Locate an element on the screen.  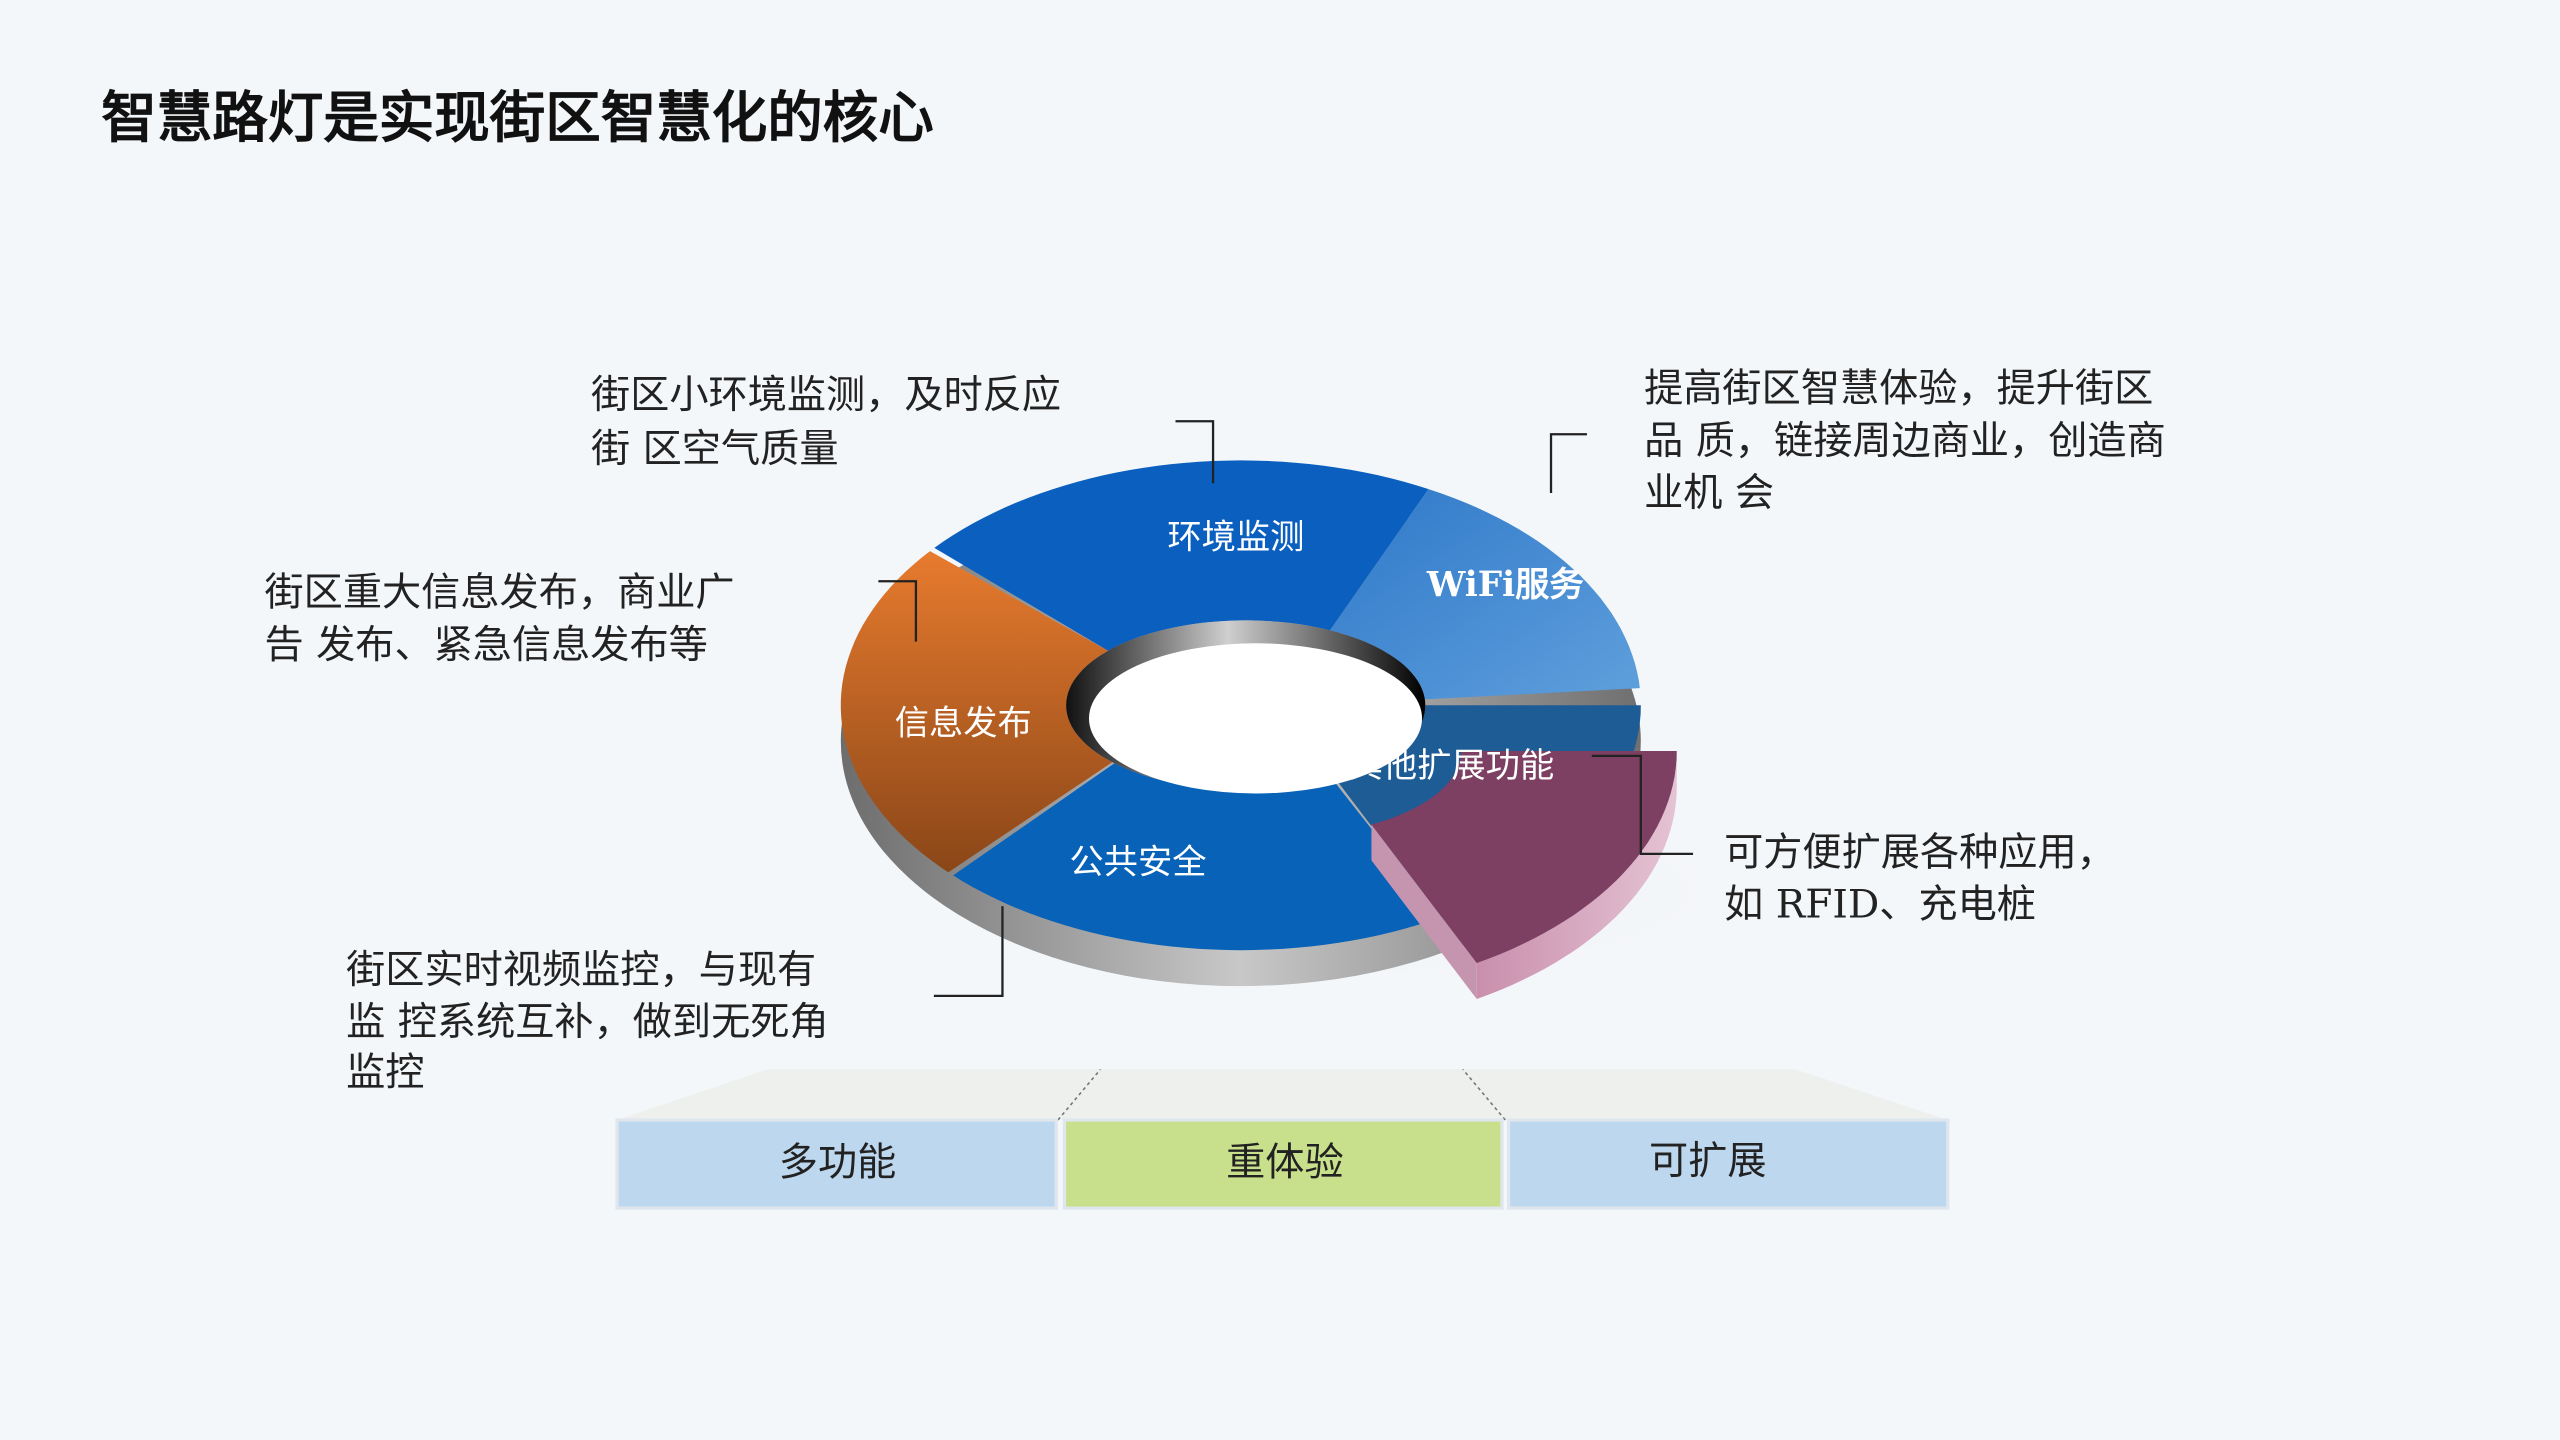
annotation-ext-line1: 可方便扩展各种应用， is located at coordinates (1920, 852).